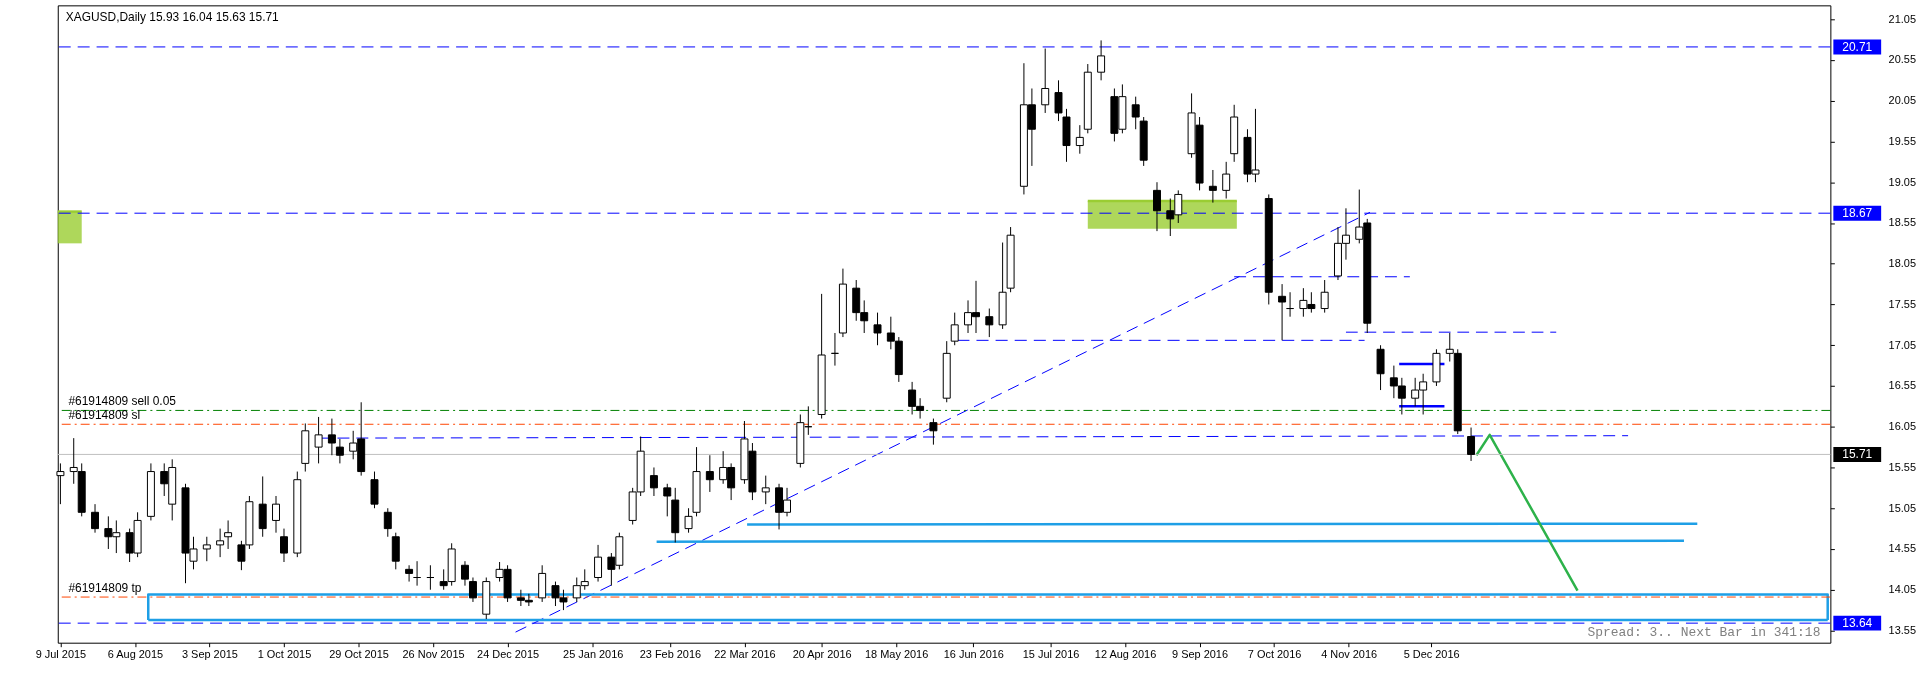  What do you see at coordinates (1902, 426) in the screenshot?
I see `y-tick-label: 16.05` at bounding box center [1902, 426].